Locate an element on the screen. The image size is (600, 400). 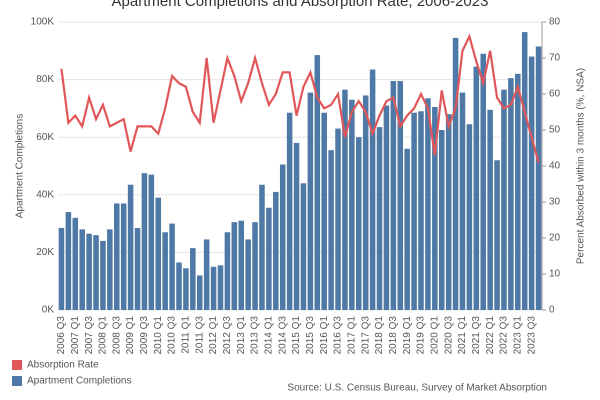
y2-tick-label: 40 is located at coordinates (555, 166).